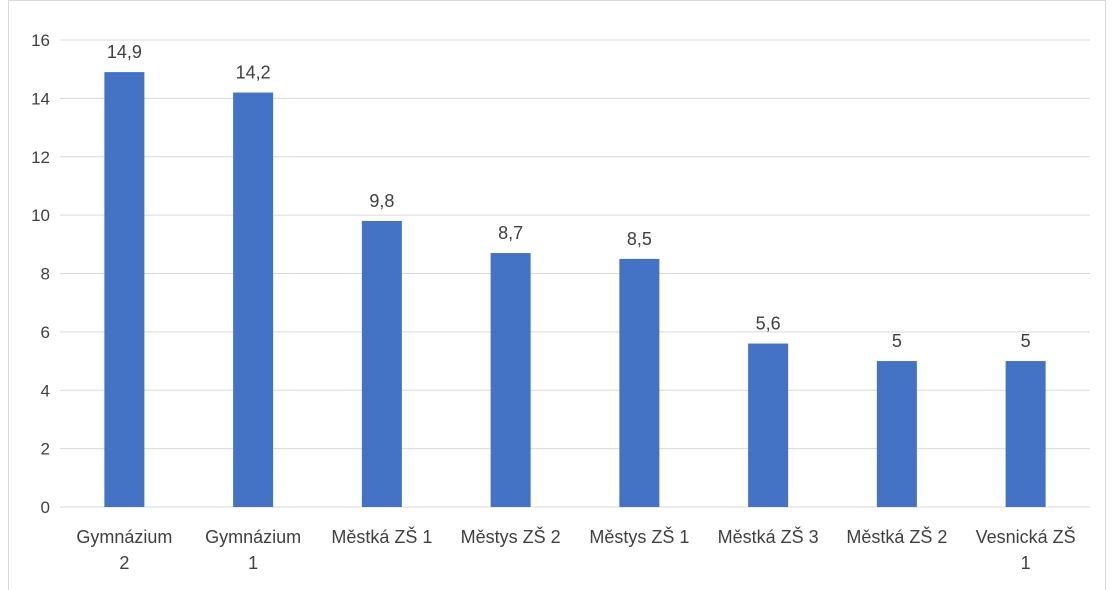 The width and height of the screenshot is (1115, 590). What do you see at coordinates (896, 536) in the screenshot?
I see `category-label-7: Městká ZŠ 2` at bounding box center [896, 536].